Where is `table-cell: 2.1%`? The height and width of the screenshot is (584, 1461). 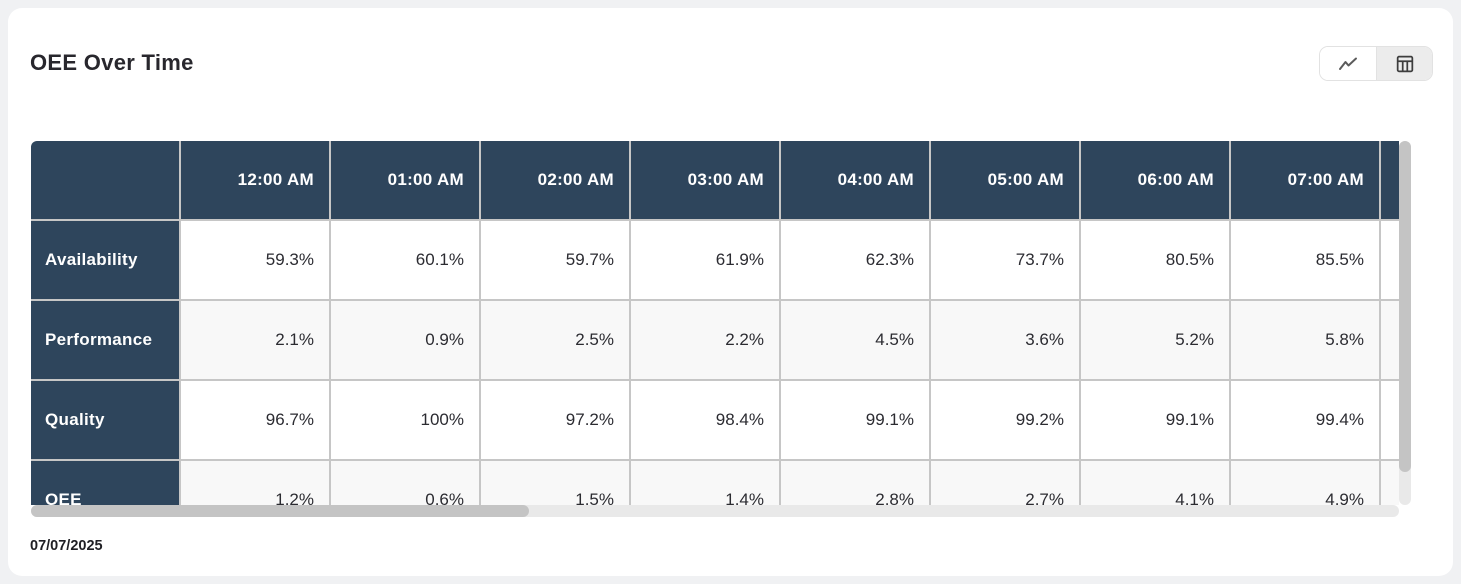
table-cell: 2.1% is located at coordinates (256, 341).